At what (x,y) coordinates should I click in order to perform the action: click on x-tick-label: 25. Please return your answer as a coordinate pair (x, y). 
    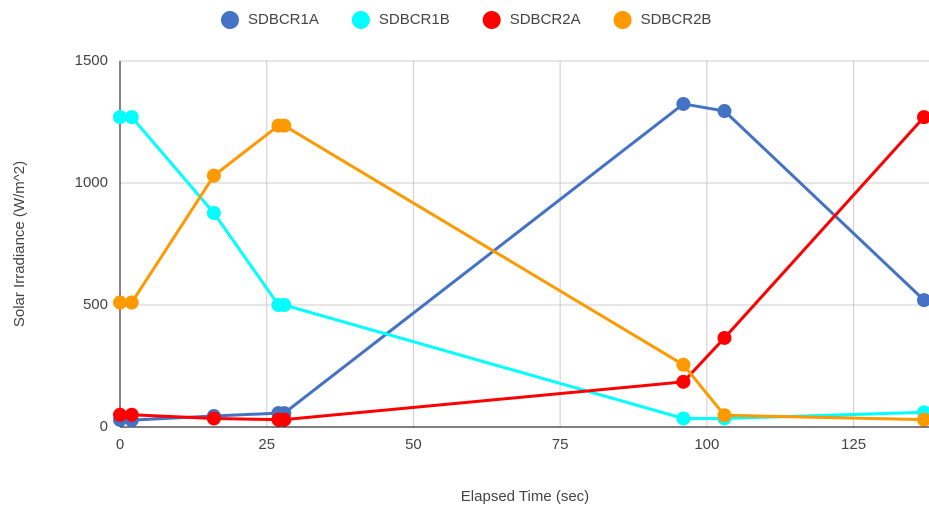
    Looking at the image, I should click on (266, 444).